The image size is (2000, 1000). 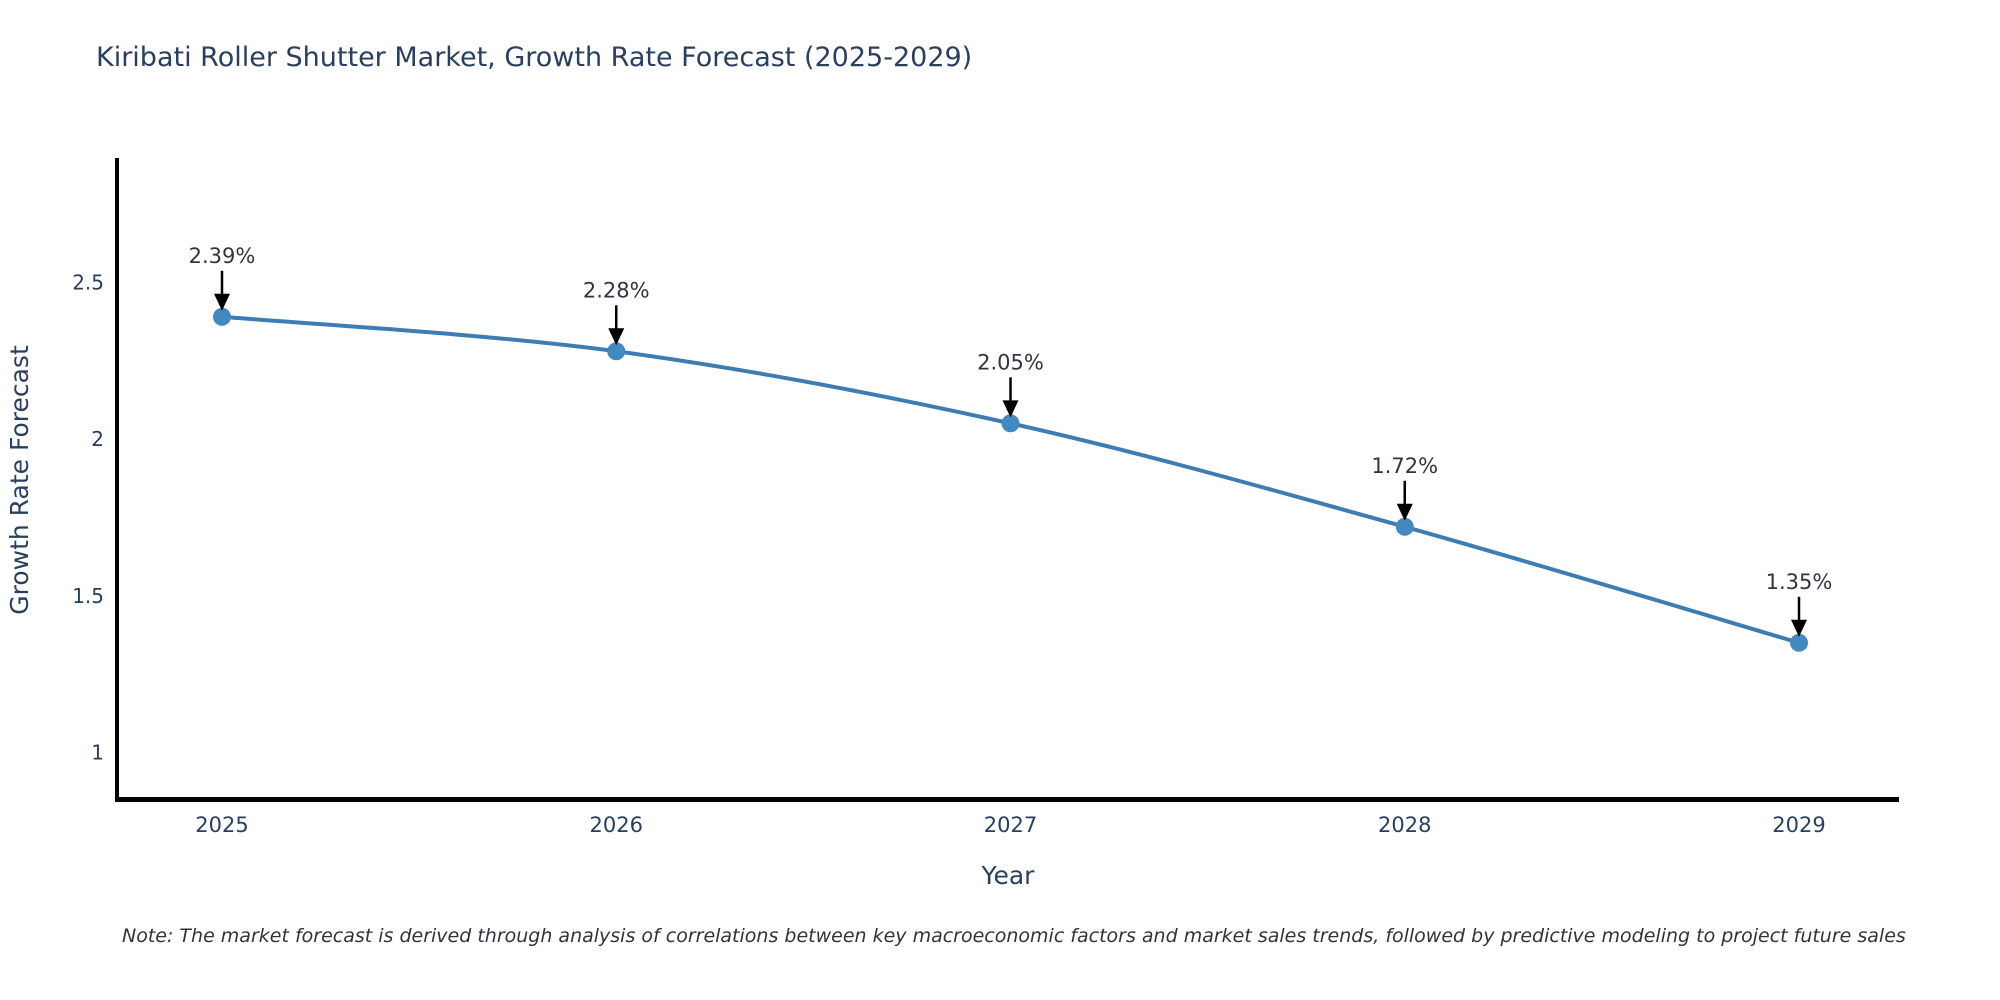 I want to click on point-value-label: 2.05%, so click(x=1010, y=362).